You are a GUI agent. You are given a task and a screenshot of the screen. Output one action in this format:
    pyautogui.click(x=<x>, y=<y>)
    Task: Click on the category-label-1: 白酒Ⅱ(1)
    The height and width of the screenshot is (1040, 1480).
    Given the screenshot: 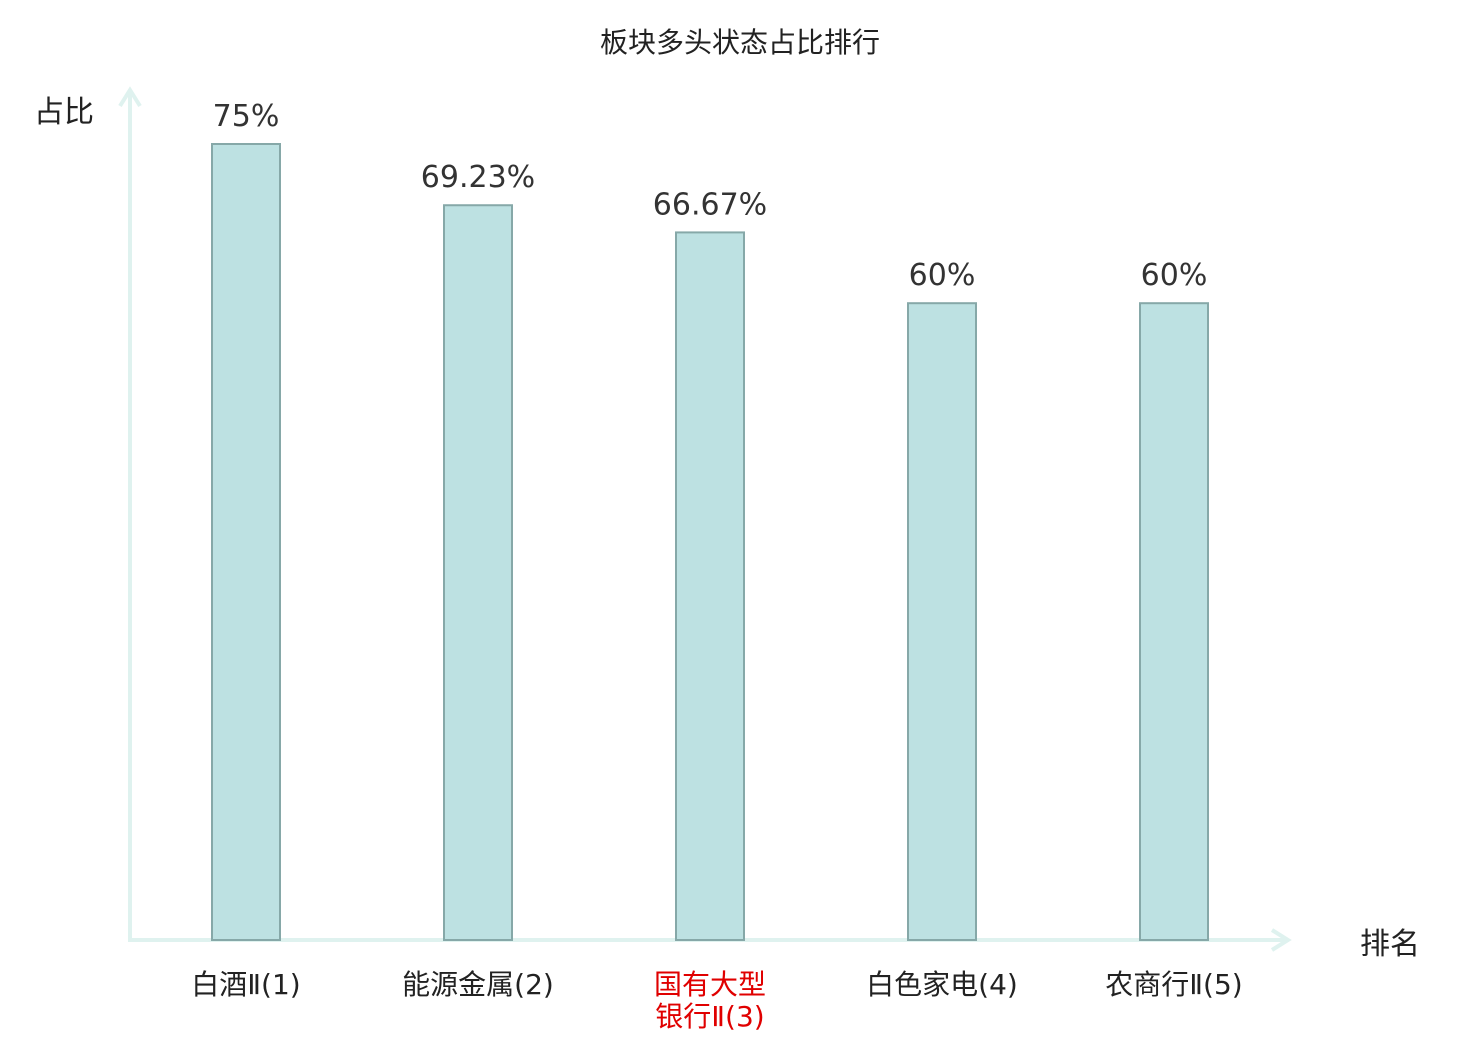 What is the action you would take?
    pyautogui.click(x=245, y=984)
    